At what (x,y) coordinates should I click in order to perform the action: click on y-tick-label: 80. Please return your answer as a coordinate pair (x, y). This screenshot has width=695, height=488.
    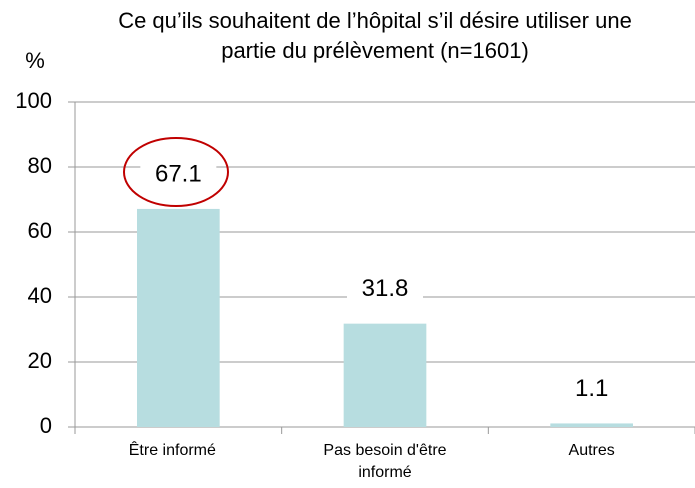
    Looking at the image, I should click on (40, 165).